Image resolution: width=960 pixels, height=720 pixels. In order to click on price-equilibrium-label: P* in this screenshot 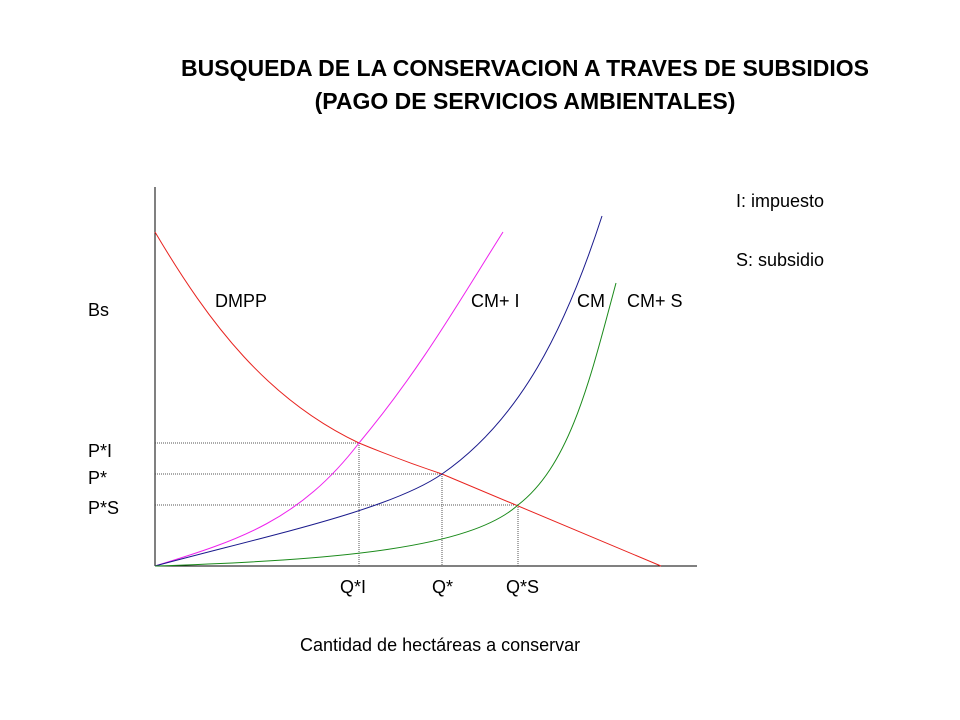, I will do `click(98, 478)`.